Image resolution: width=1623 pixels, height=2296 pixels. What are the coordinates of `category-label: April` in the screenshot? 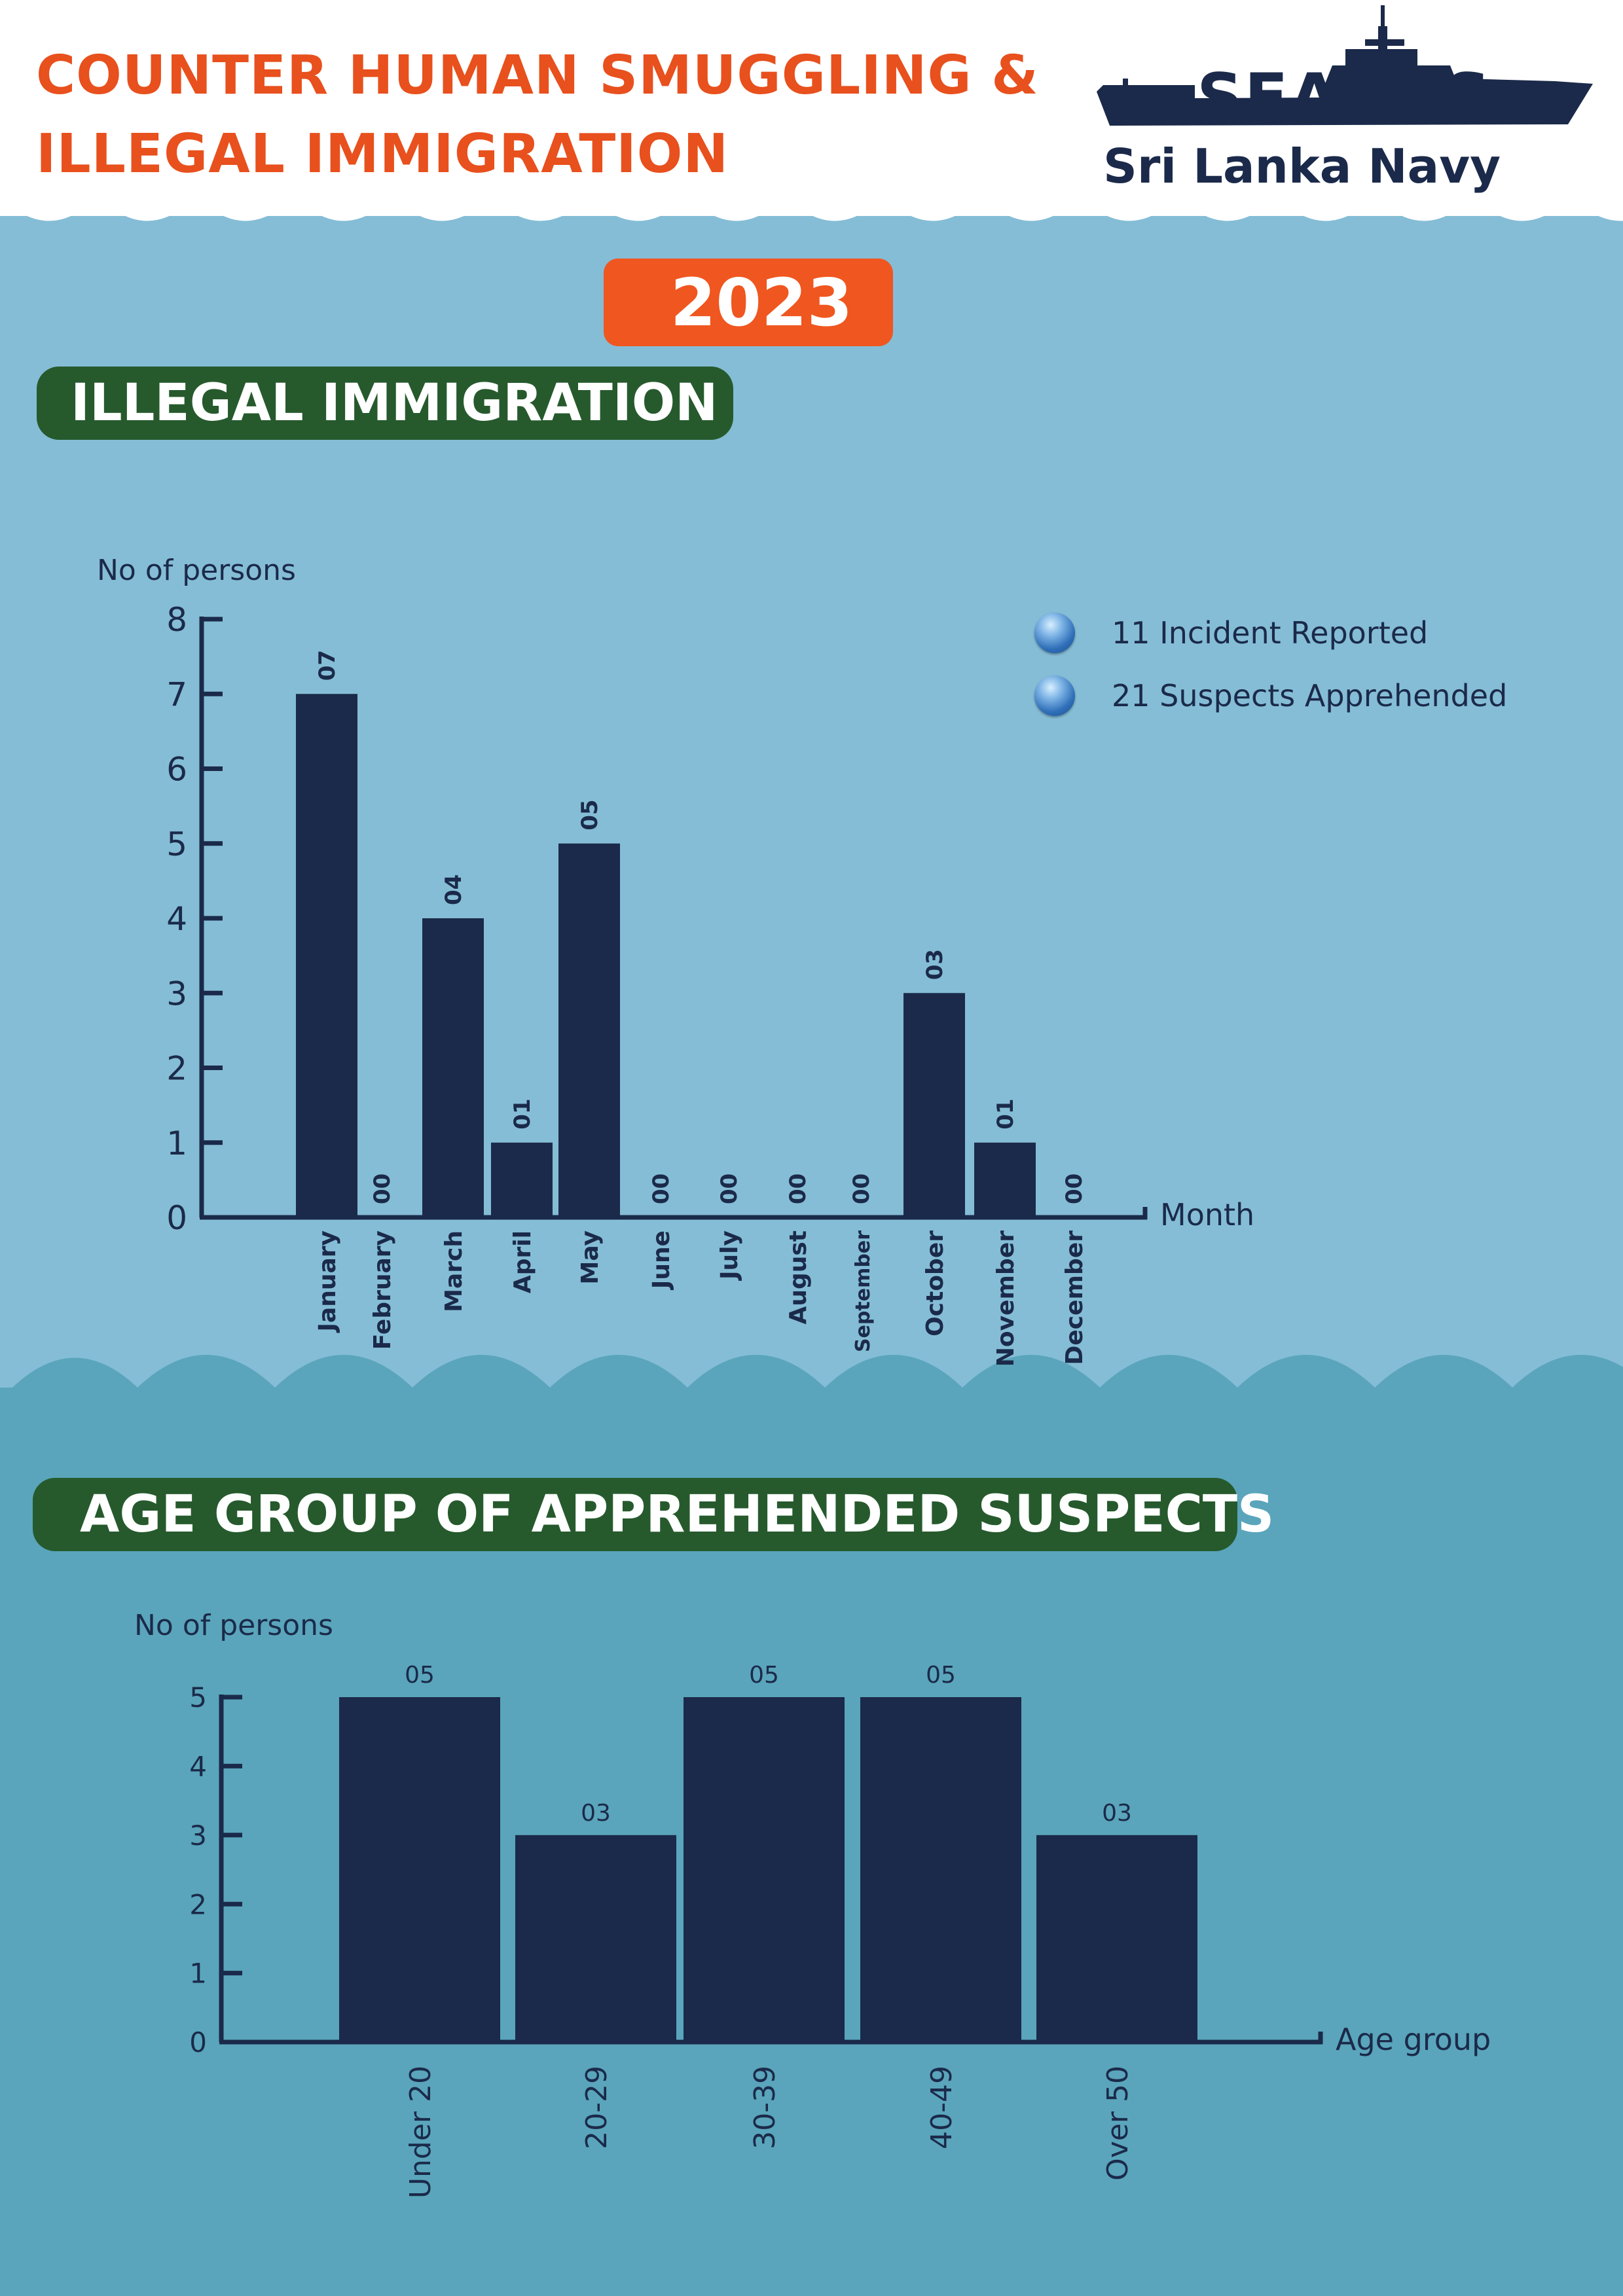 It's located at (522, 1261).